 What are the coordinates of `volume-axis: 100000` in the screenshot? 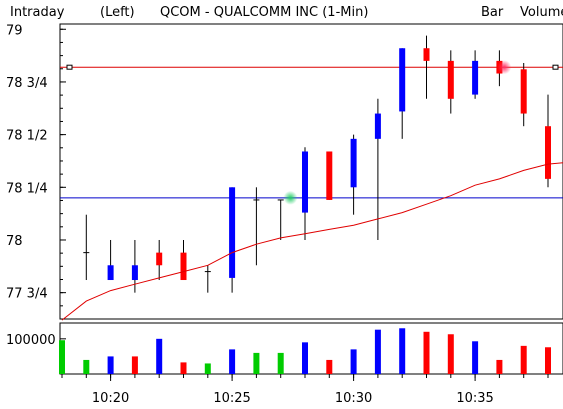 It's located at (36, 340).